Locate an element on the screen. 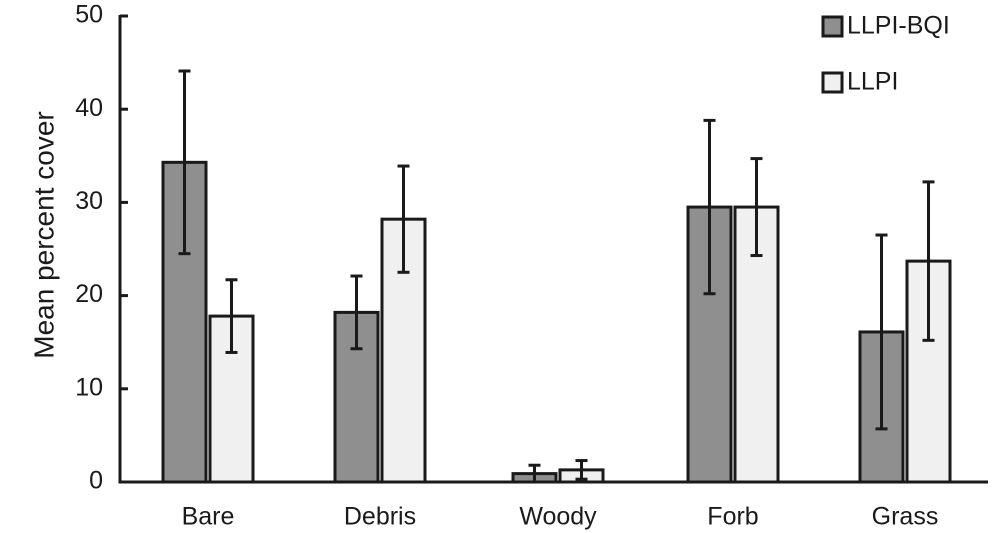  y-tick-label: 50 is located at coordinates (89, 15).